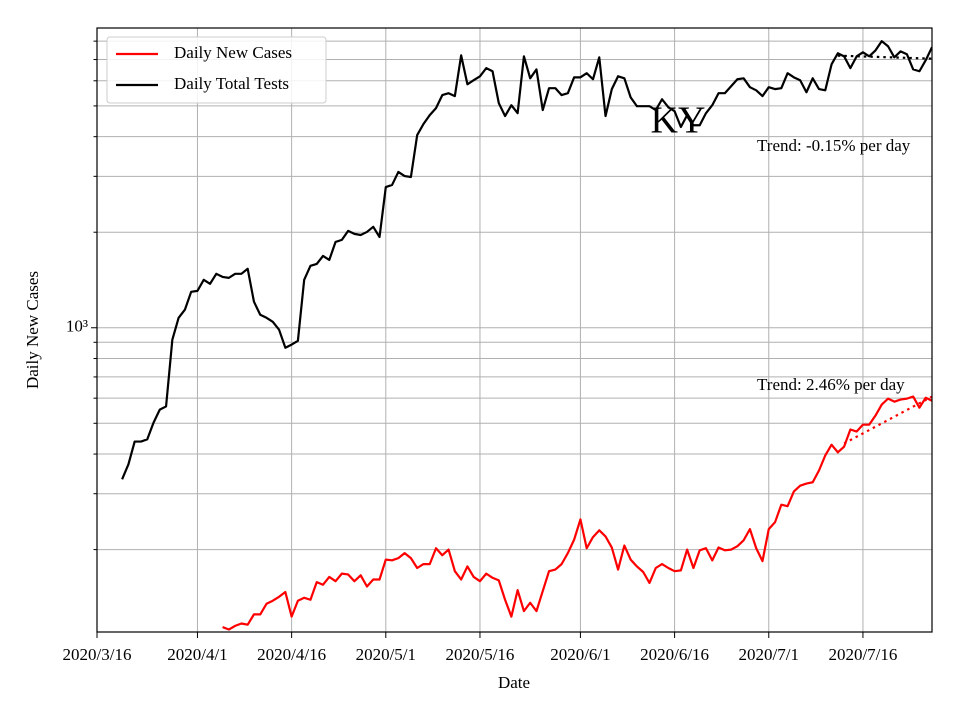 This screenshot has height=720, width=960. I want to click on x-tick-label: 2020/3/16, so click(97, 654).